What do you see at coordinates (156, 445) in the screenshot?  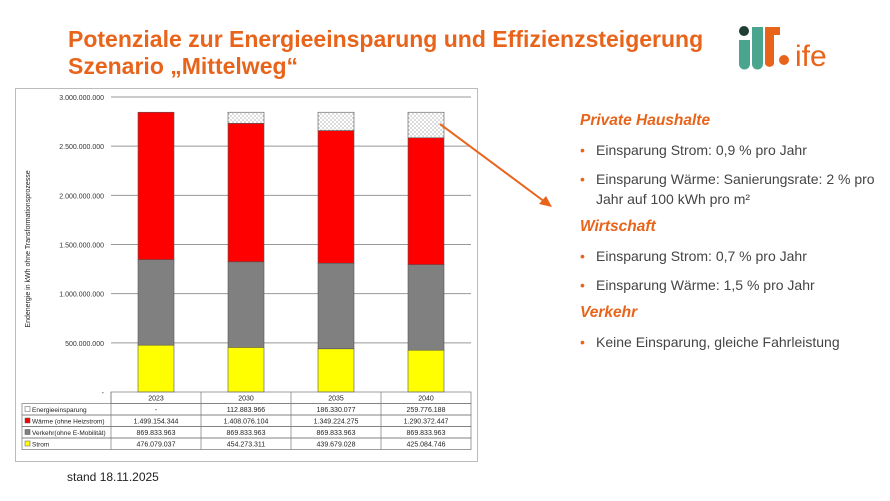 I see `table-cell: 476.079.037` at bounding box center [156, 445].